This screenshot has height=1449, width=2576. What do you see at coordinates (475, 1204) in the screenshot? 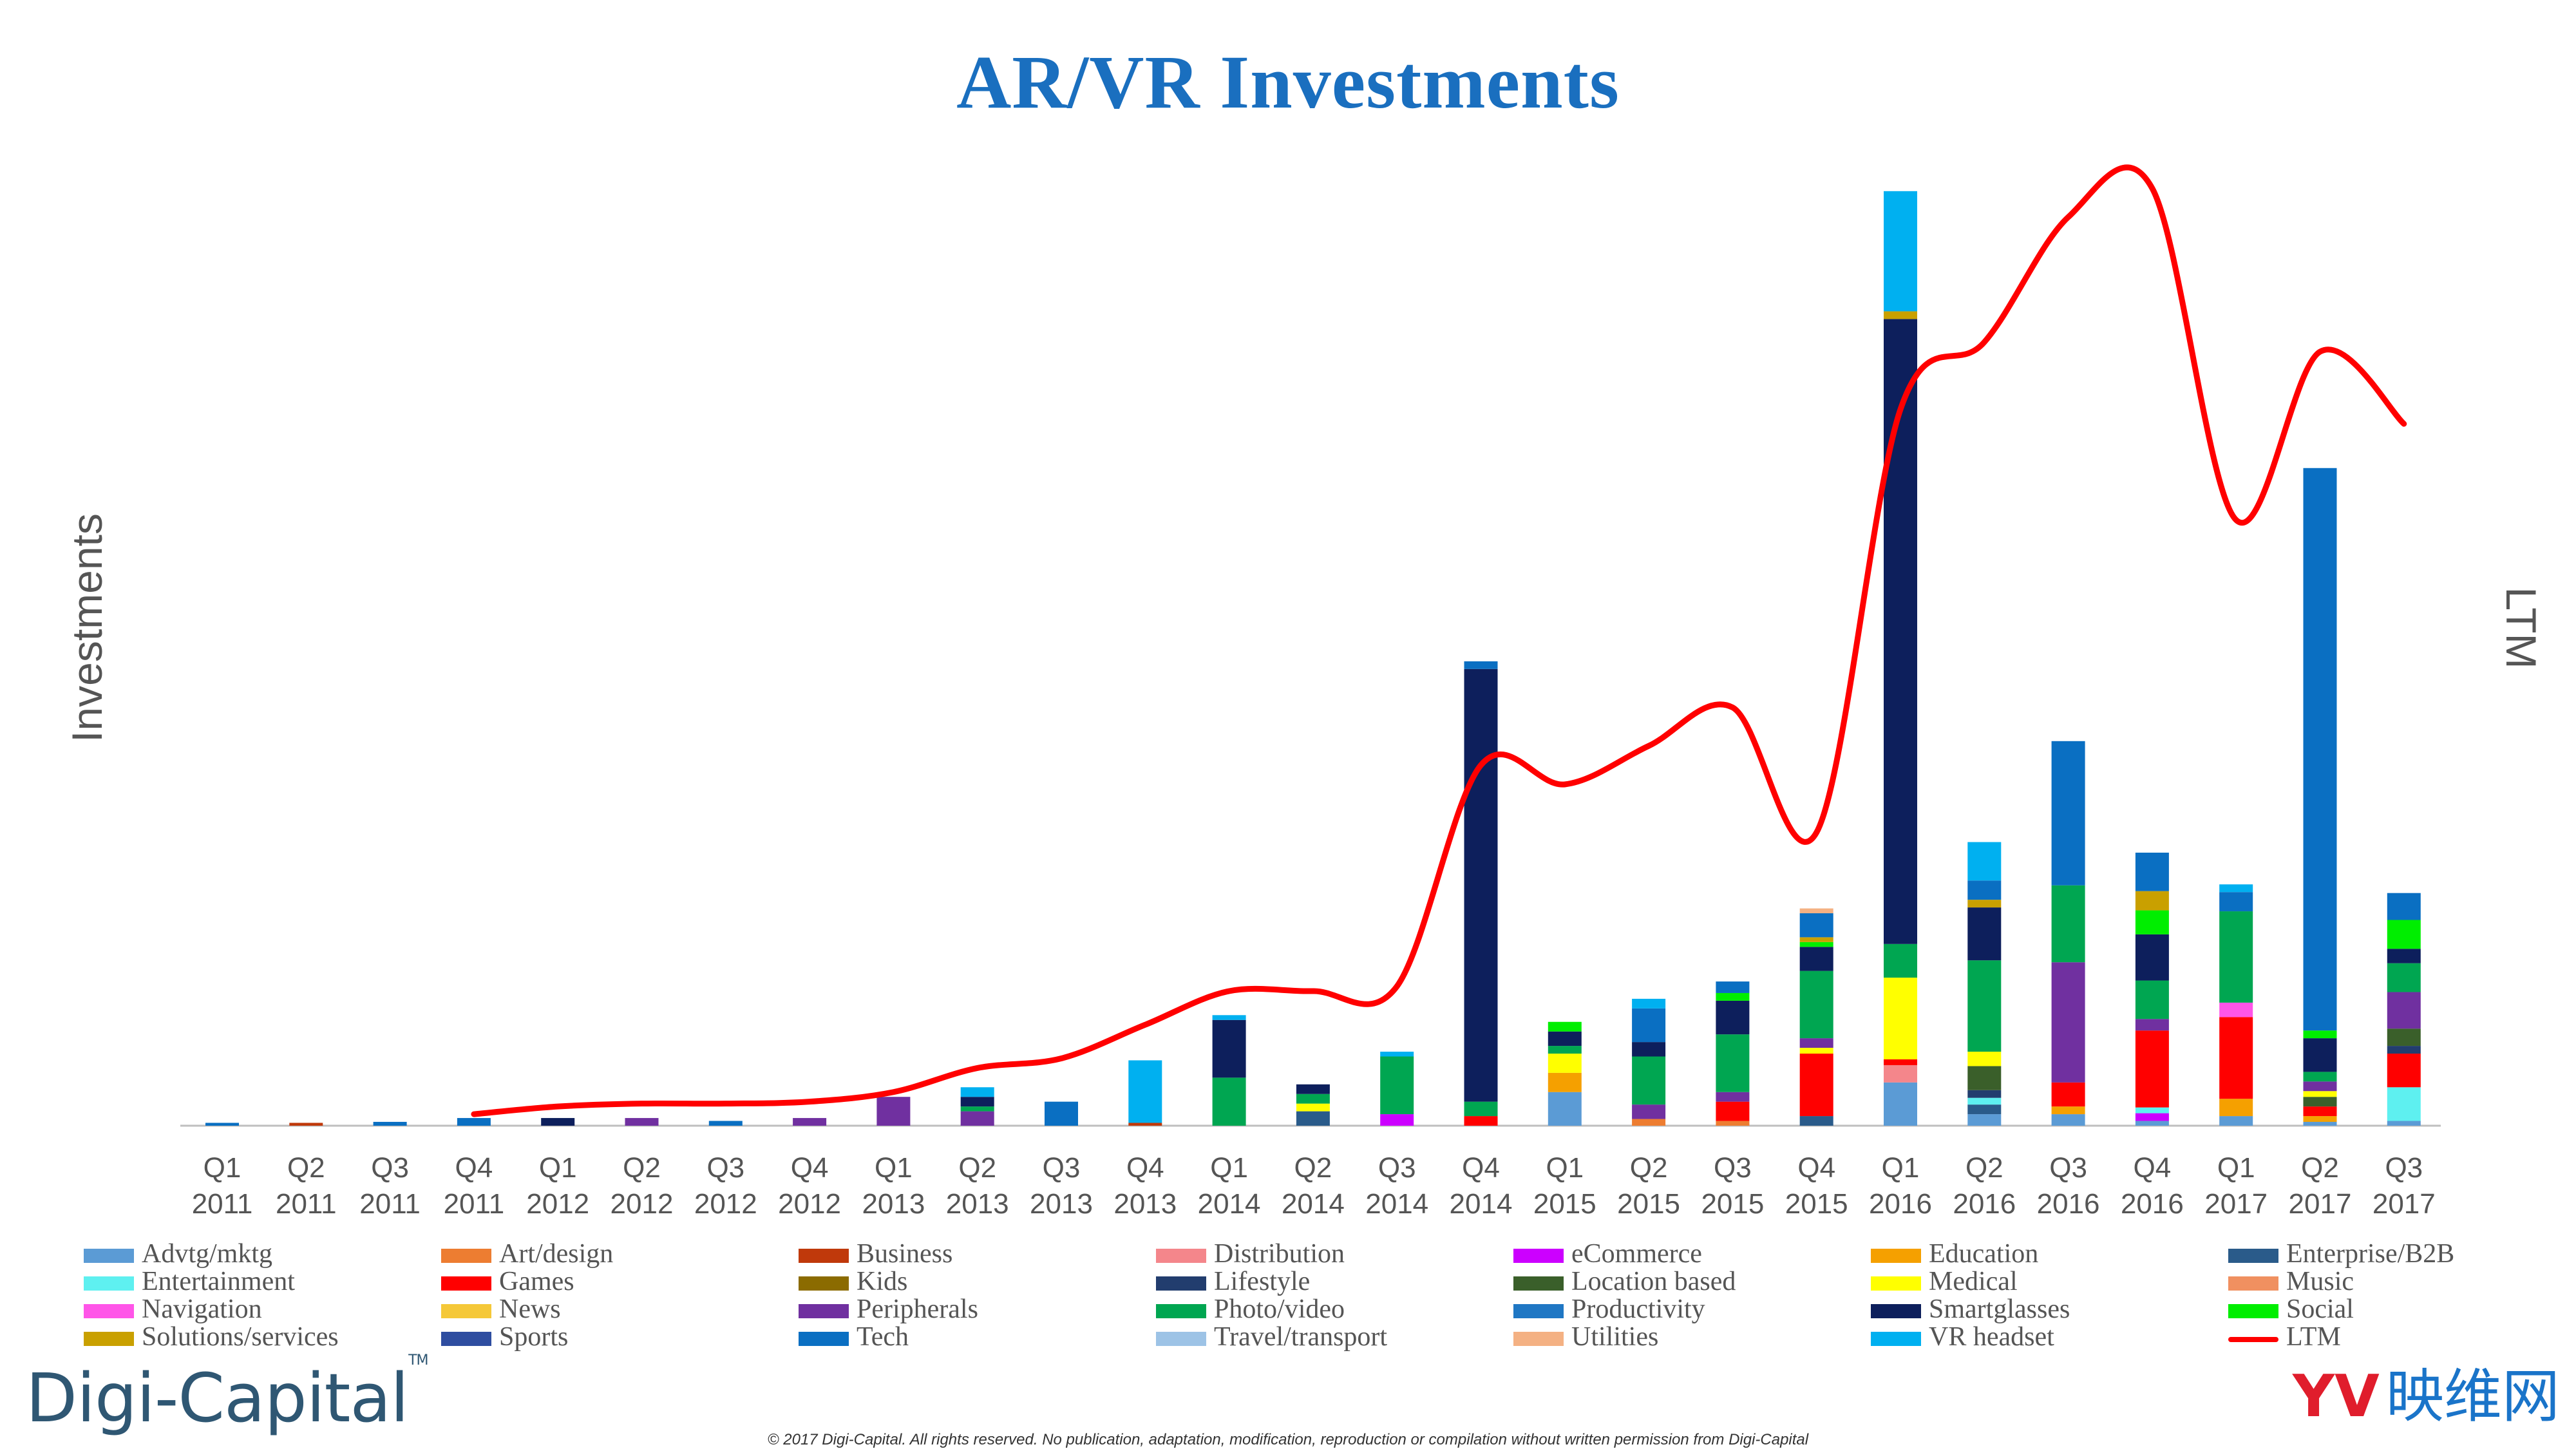
I see `x-tick-label-year: 2011` at bounding box center [475, 1204].